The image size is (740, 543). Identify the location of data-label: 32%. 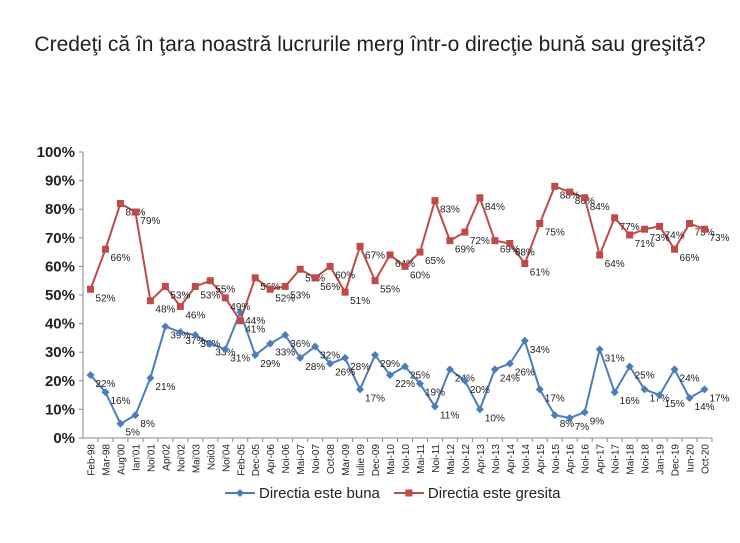
(330, 355).